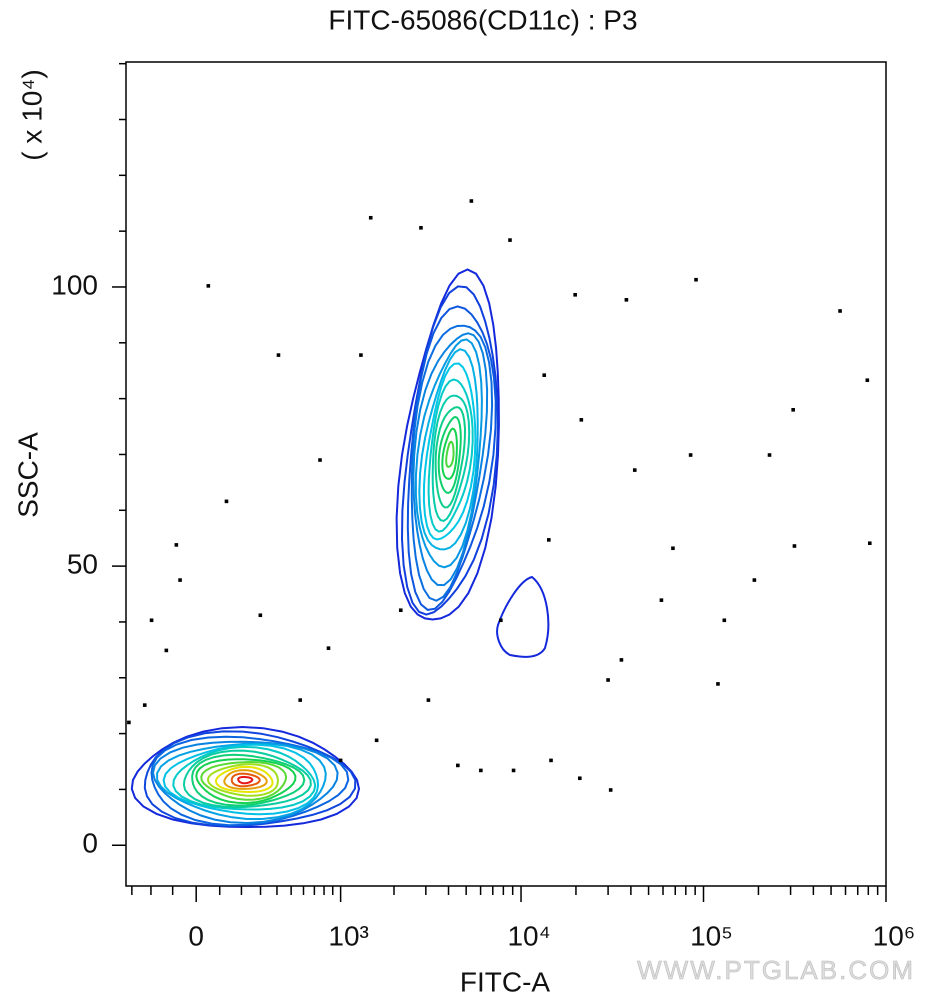  What do you see at coordinates (711, 935) in the screenshot?
I see `x-tick-label: 10⁵` at bounding box center [711, 935].